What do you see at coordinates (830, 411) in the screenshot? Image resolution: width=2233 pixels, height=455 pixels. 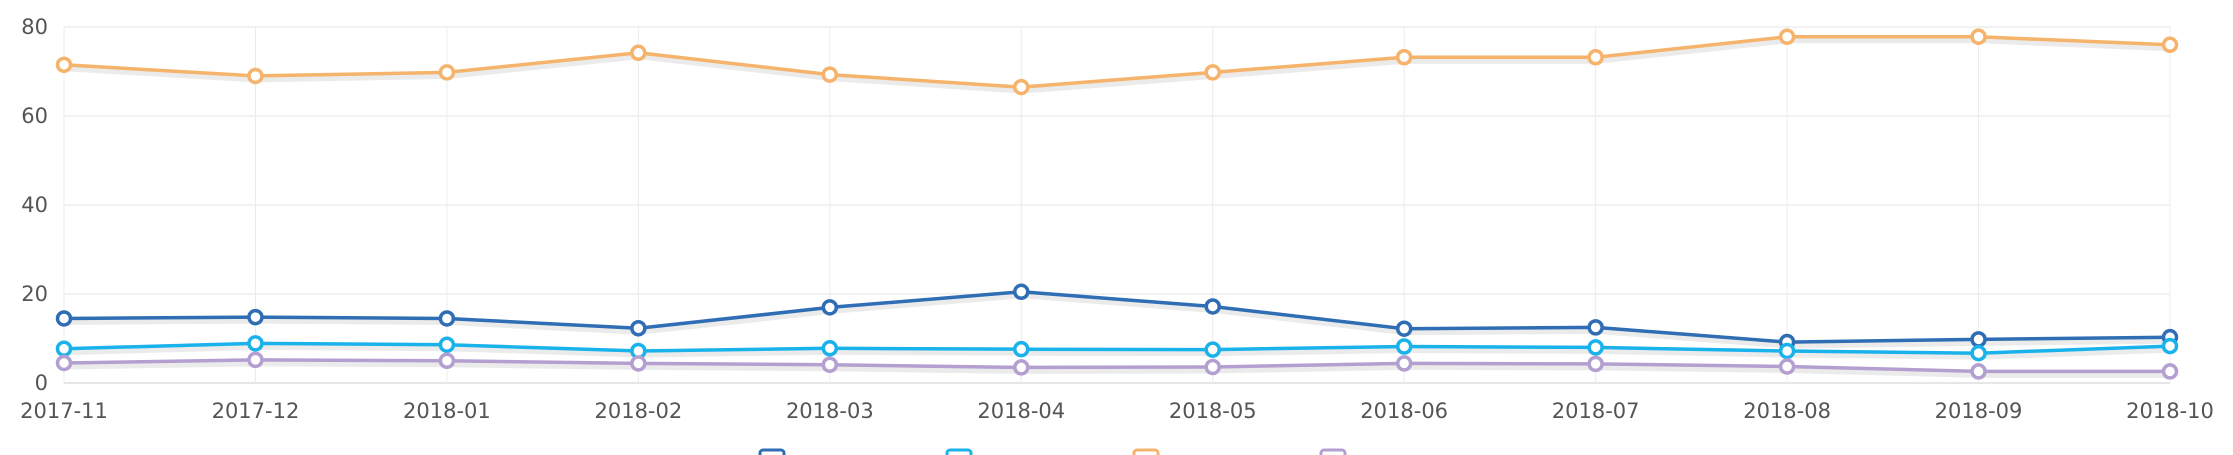 I see `x-tick-label: 2018-03` at bounding box center [830, 411].